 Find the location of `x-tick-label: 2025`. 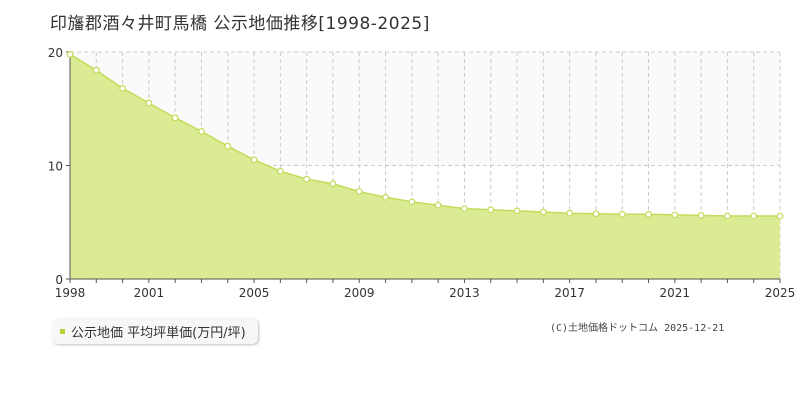

x-tick-label: 2025 is located at coordinates (780, 293).